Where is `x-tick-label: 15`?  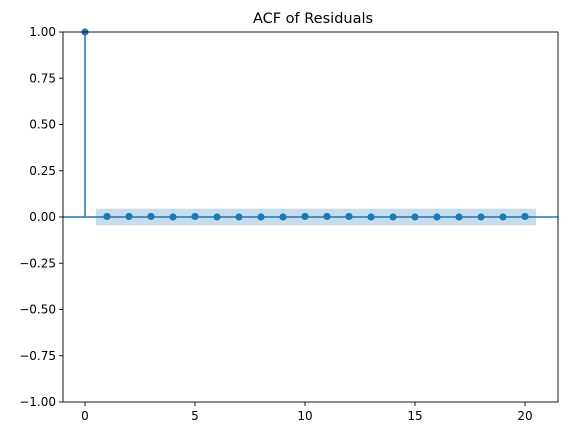 x-tick-label: 15 is located at coordinates (414, 416).